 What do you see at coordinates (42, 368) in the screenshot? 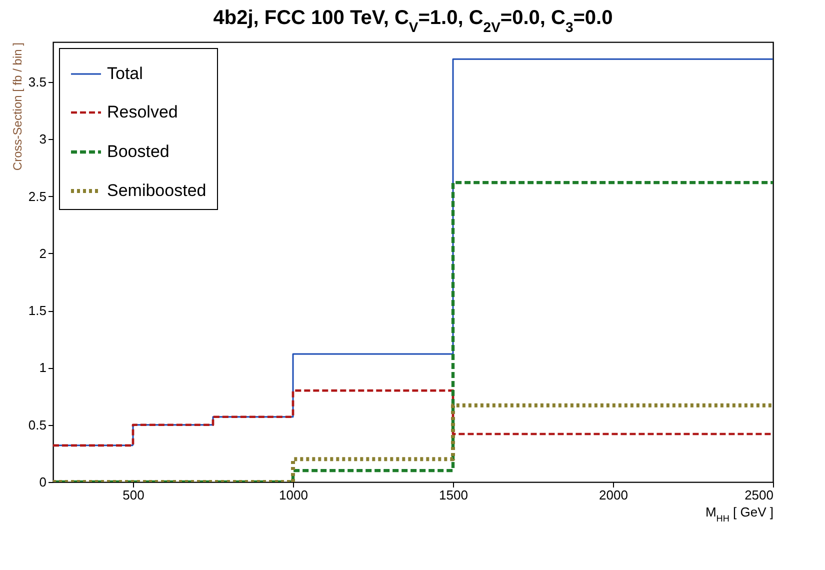
I see `y-tick-label: 1` at bounding box center [42, 368].